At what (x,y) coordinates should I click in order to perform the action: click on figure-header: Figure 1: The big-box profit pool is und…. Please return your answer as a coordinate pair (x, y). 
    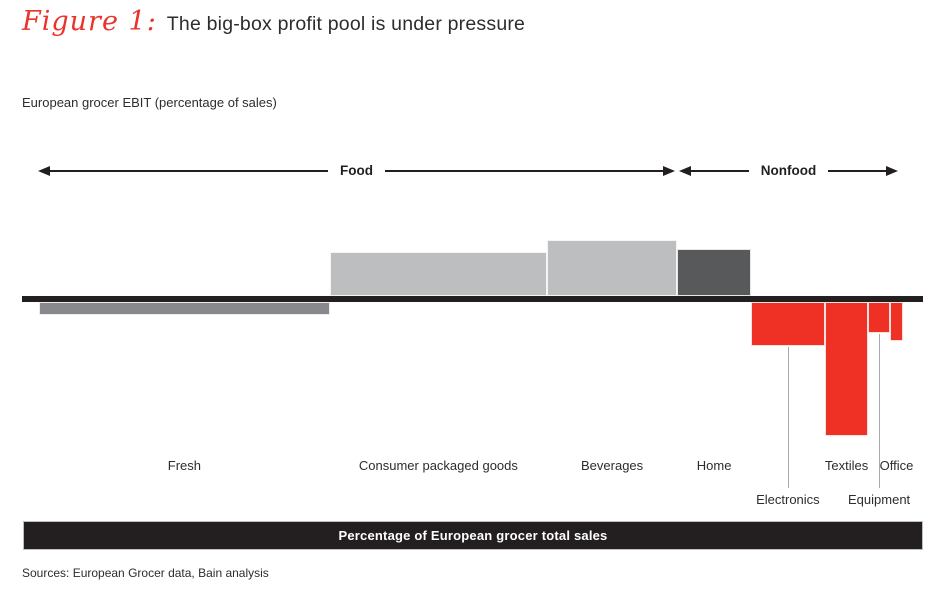
    Looking at the image, I should click on (273, 21).